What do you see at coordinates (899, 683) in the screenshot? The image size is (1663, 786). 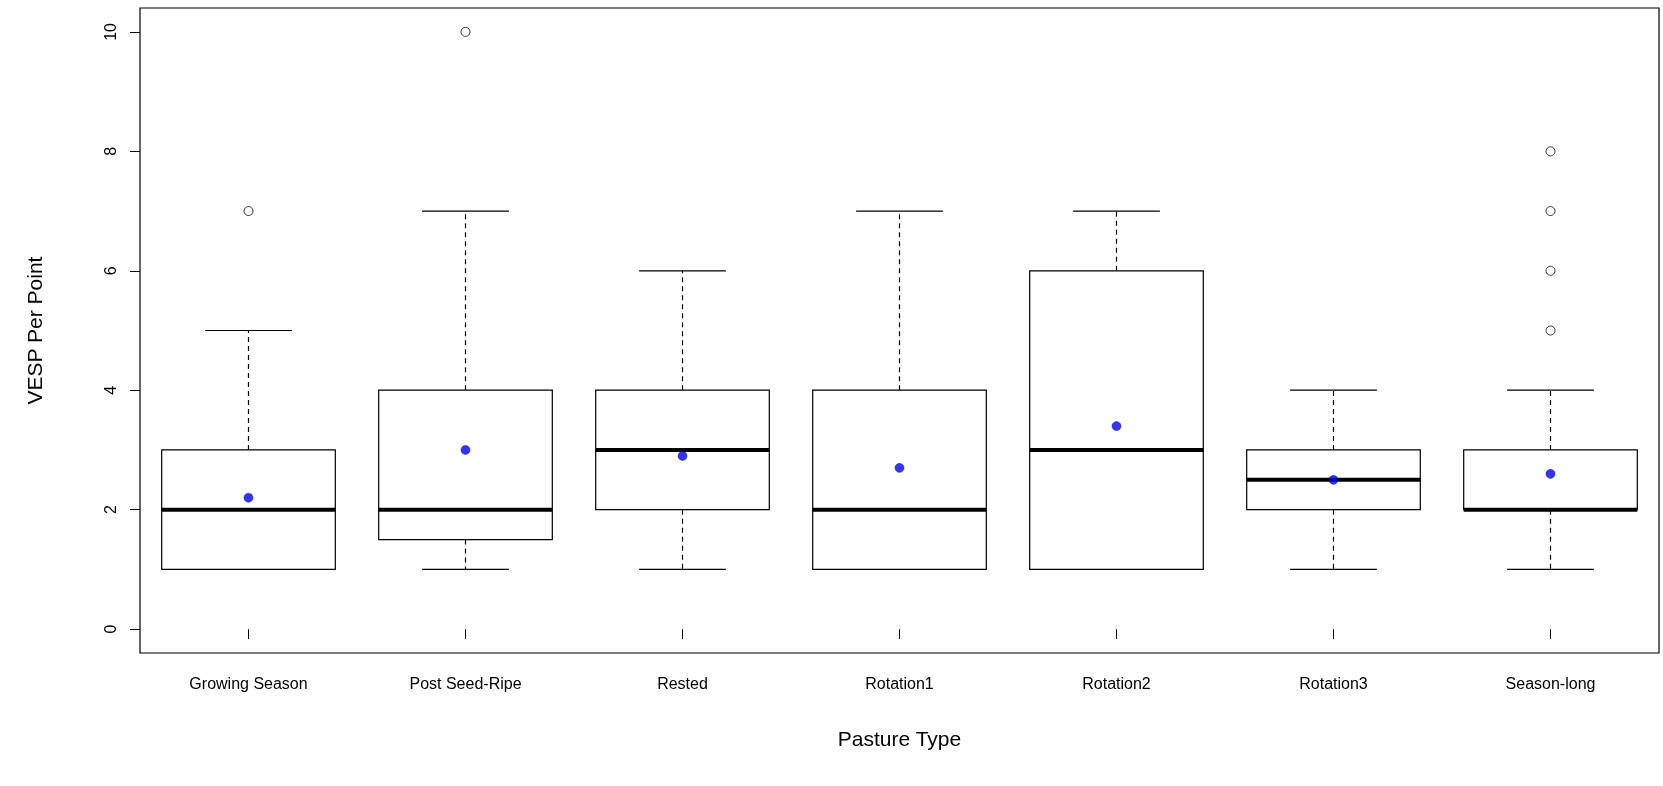 I see `x-tick-label: Rotation1` at bounding box center [899, 683].